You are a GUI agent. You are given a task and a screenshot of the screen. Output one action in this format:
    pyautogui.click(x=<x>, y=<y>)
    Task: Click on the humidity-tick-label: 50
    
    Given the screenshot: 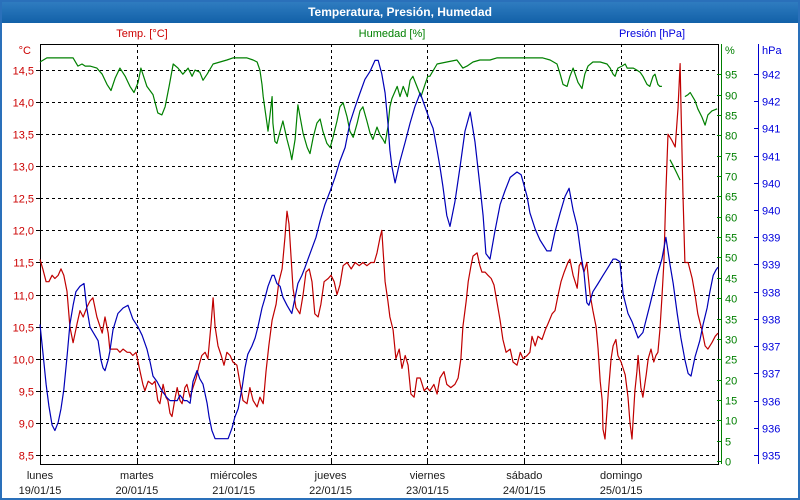 What is the action you would take?
    pyautogui.click(x=731, y=259)
    